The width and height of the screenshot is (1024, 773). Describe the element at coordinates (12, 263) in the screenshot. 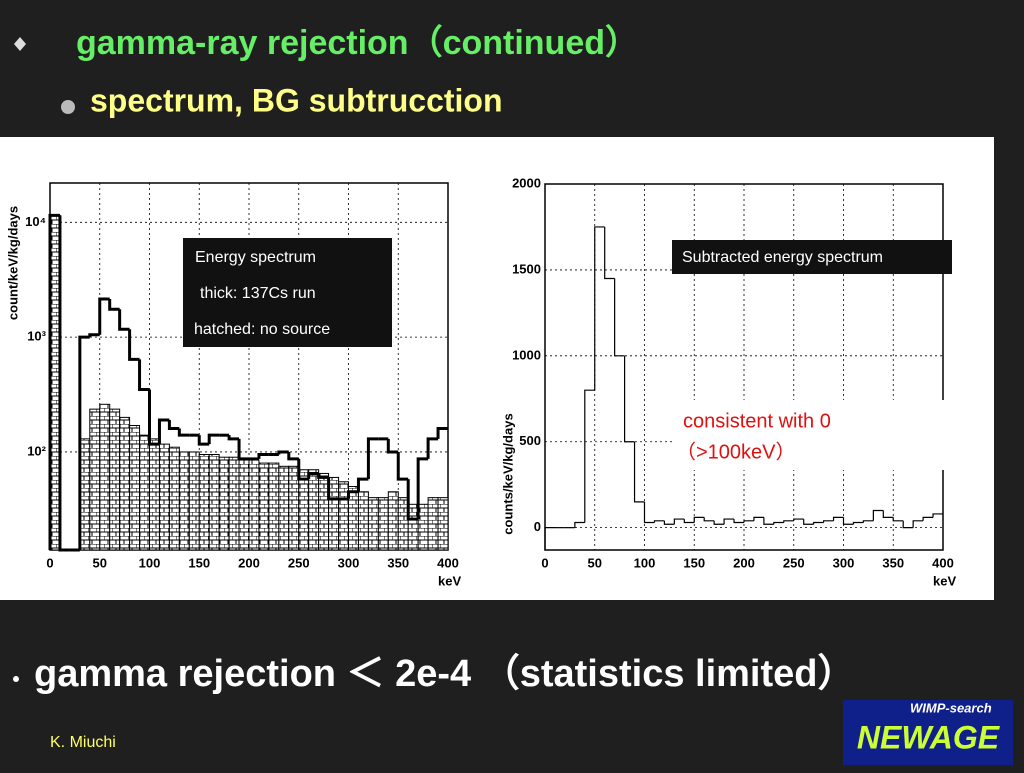

I see `y-axis-label: count/keV/kg/days` at that location.